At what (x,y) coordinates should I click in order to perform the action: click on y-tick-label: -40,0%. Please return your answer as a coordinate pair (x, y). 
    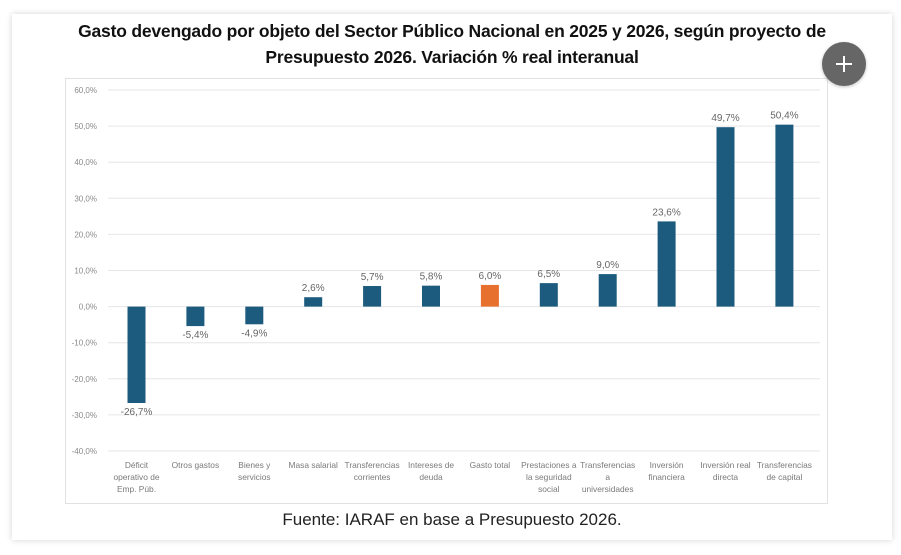
    Looking at the image, I should click on (84, 451).